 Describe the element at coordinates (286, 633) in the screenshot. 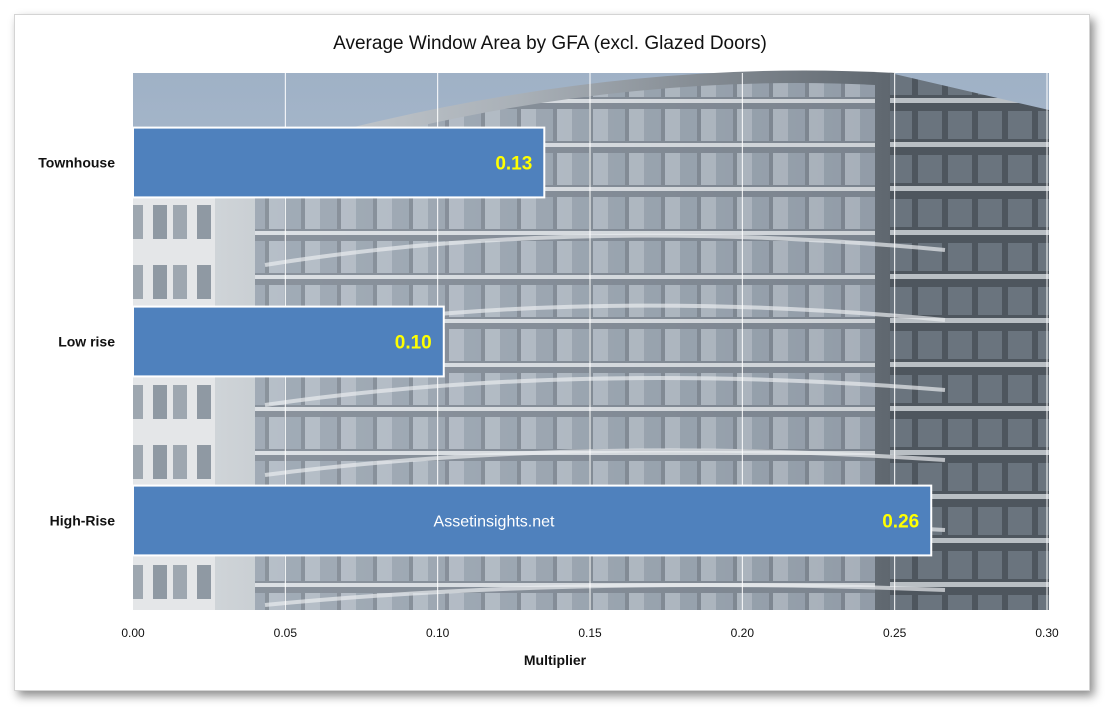

I see `x-tick-label: 0.05` at that location.